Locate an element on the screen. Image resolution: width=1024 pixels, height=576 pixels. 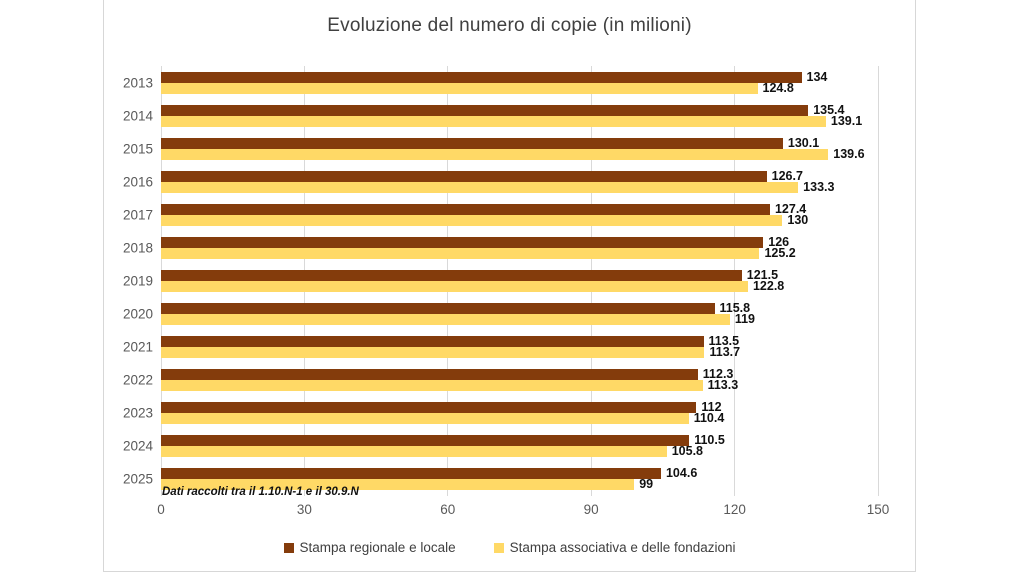
bar-line: 134 is located at coordinates (519, 76).